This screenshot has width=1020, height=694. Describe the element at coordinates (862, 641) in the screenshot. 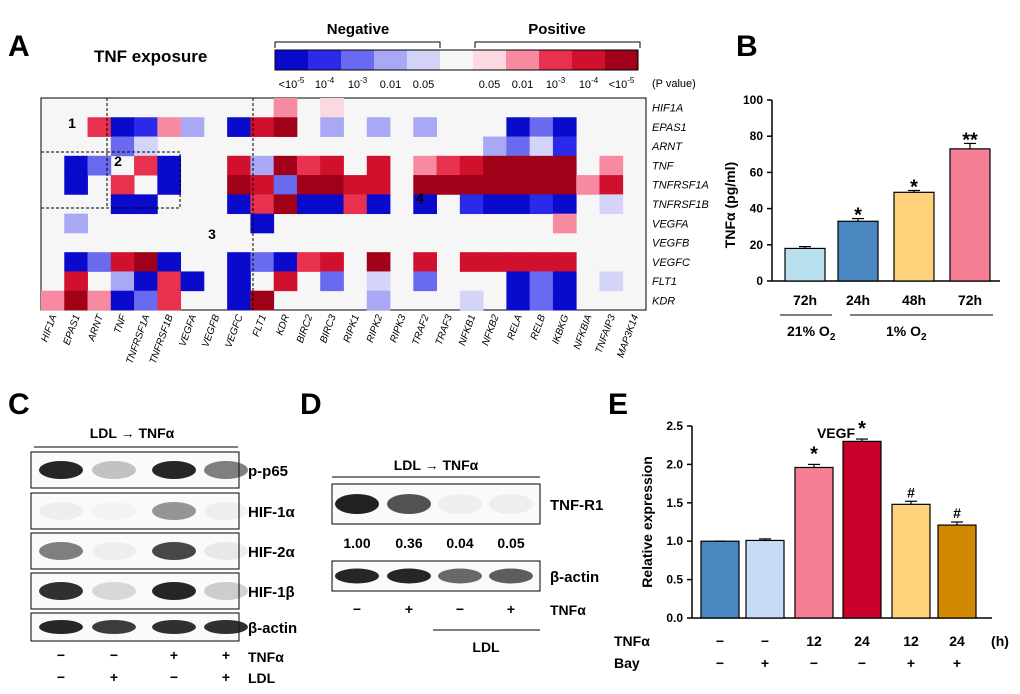

I see `treatment-mark: 24` at that location.